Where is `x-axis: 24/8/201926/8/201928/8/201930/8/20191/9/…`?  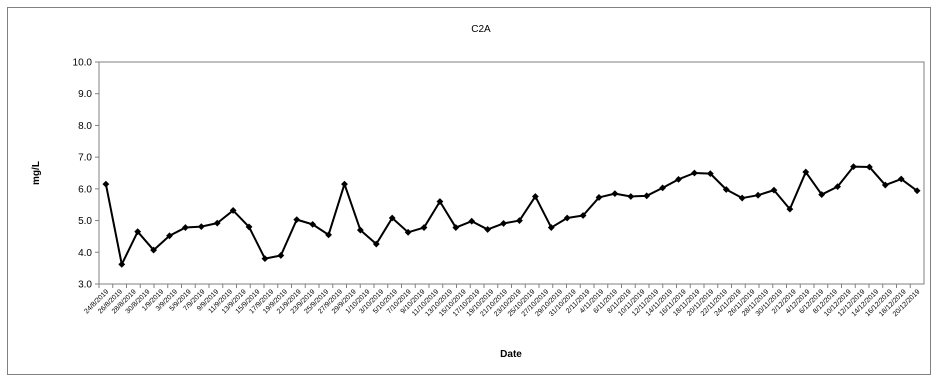 x-axis: 24/8/201926/8/201928/8/201930/8/20191/9/… is located at coordinates (502, 301).